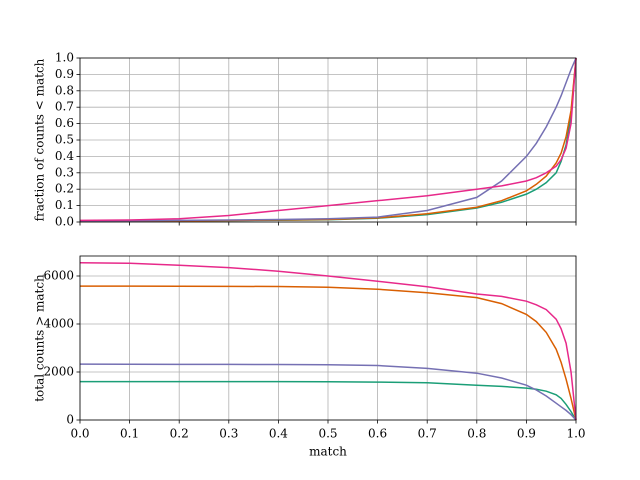 The width and height of the screenshot is (640, 480). What do you see at coordinates (64, 74) in the screenshot?
I see `y-tick-label: 0.9` at bounding box center [64, 74].